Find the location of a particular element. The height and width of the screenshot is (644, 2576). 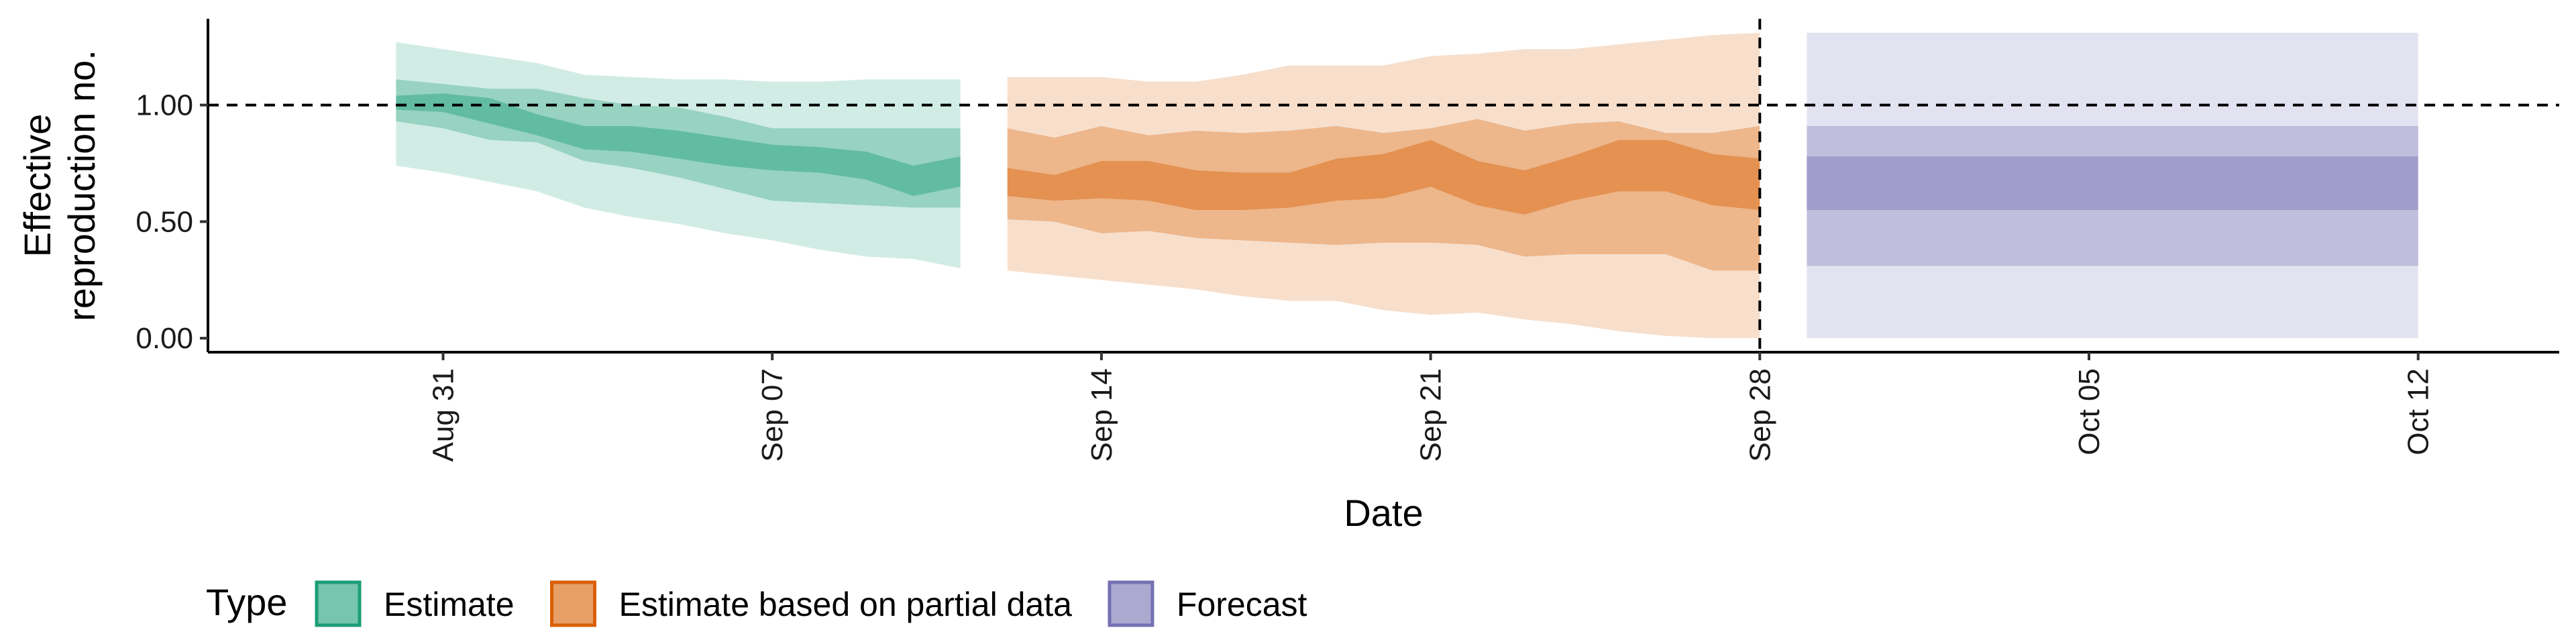

x-tick-label: Sep 14 is located at coordinates (1101, 415).